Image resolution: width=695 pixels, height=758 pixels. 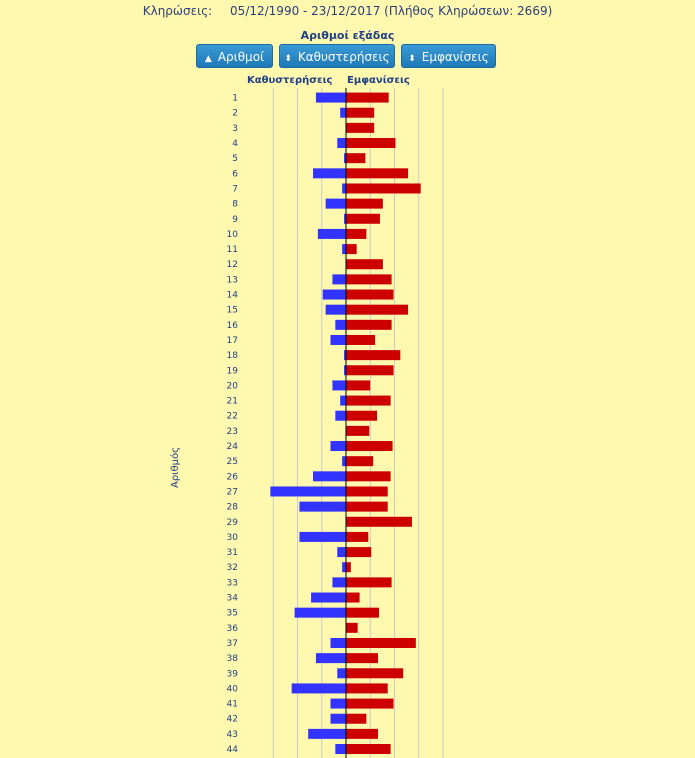 I want to click on y-tick-label: 32, so click(x=232, y=568).